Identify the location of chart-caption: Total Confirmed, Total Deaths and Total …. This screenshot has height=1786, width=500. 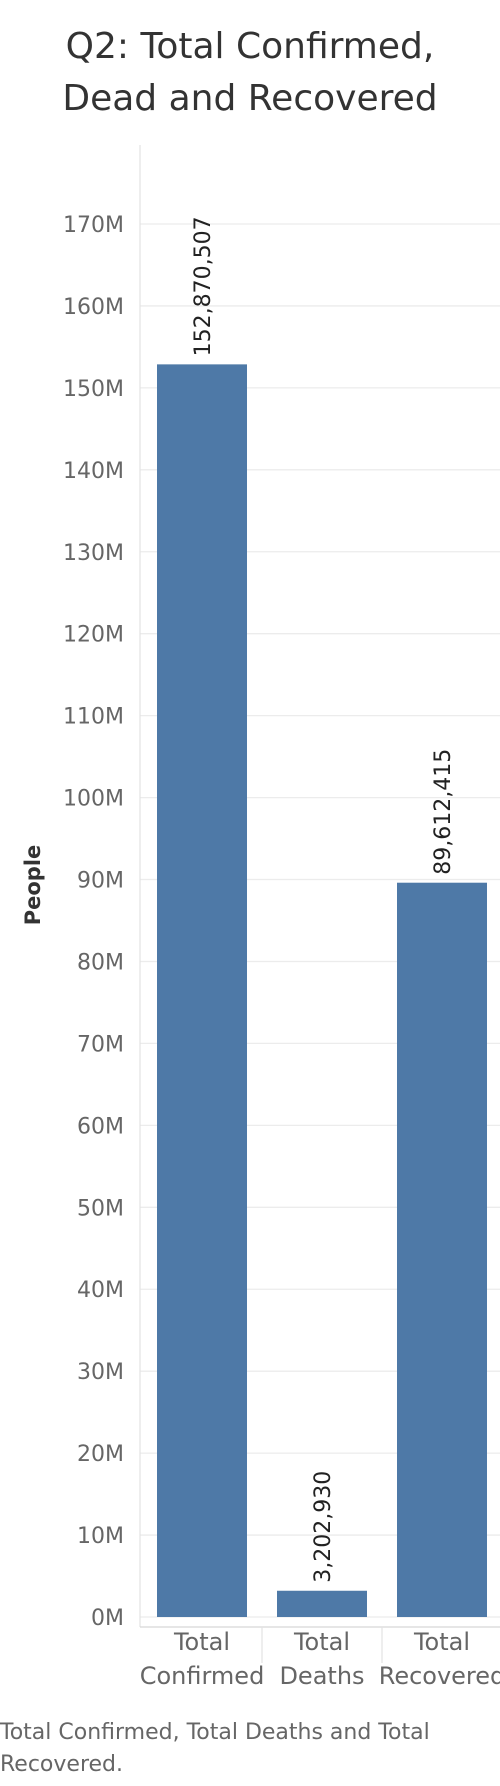
(215, 1748).